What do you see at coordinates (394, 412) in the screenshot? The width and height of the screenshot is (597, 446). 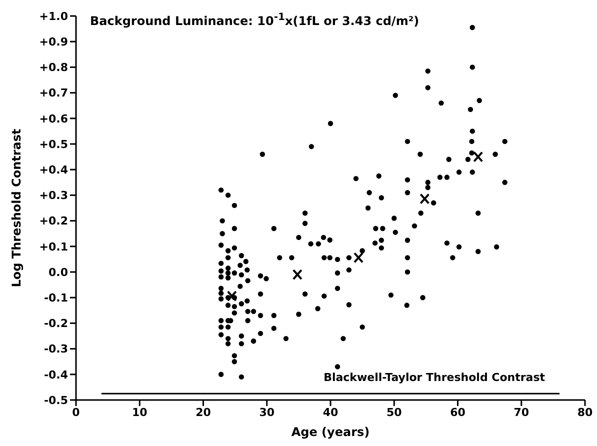 I see `x-tick-label: 50` at bounding box center [394, 412].